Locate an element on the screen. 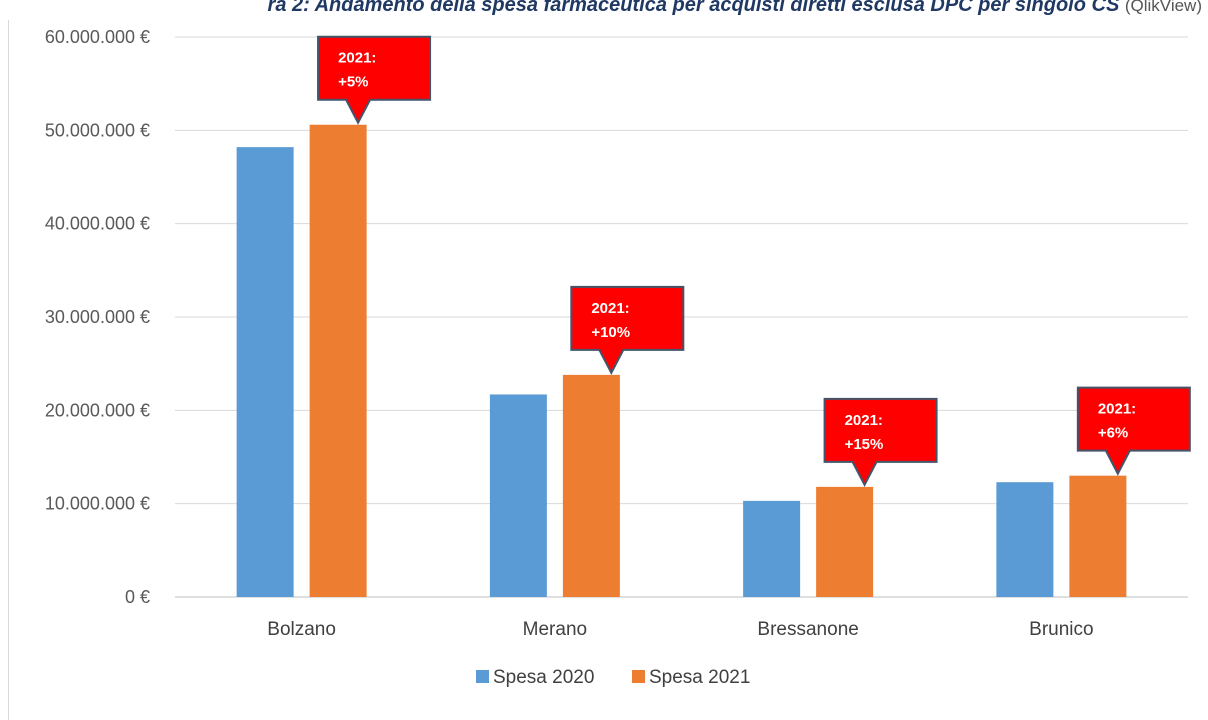 The image size is (1208, 720). y-tick-label: 20.000.000 € is located at coordinates (97, 410).